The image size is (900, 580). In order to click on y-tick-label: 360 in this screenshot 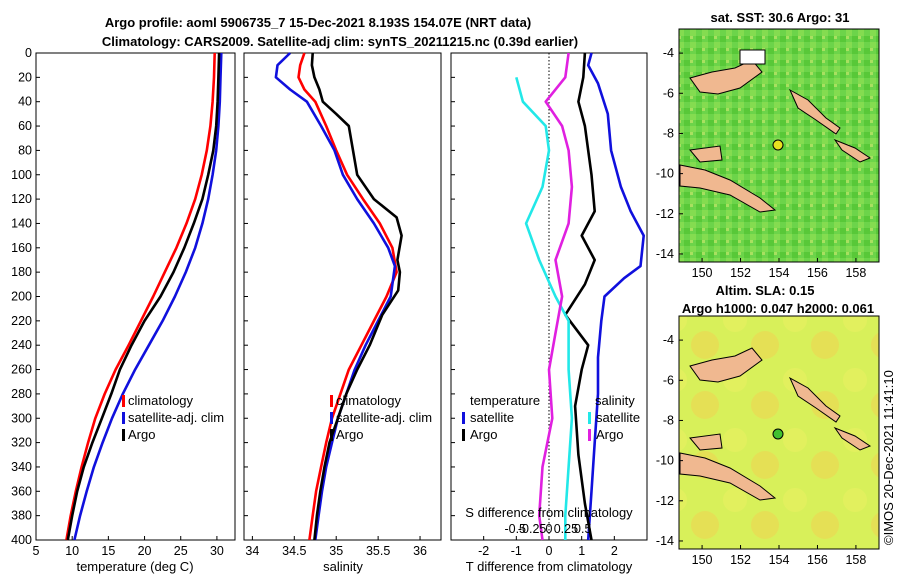, I will do `click(21, 491)`.